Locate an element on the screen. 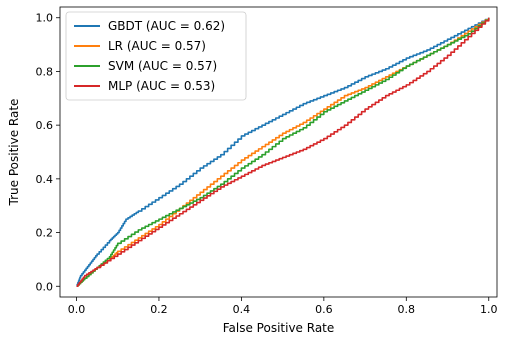  y-axis-label: True Positive Rate is located at coordinates (14, 153).